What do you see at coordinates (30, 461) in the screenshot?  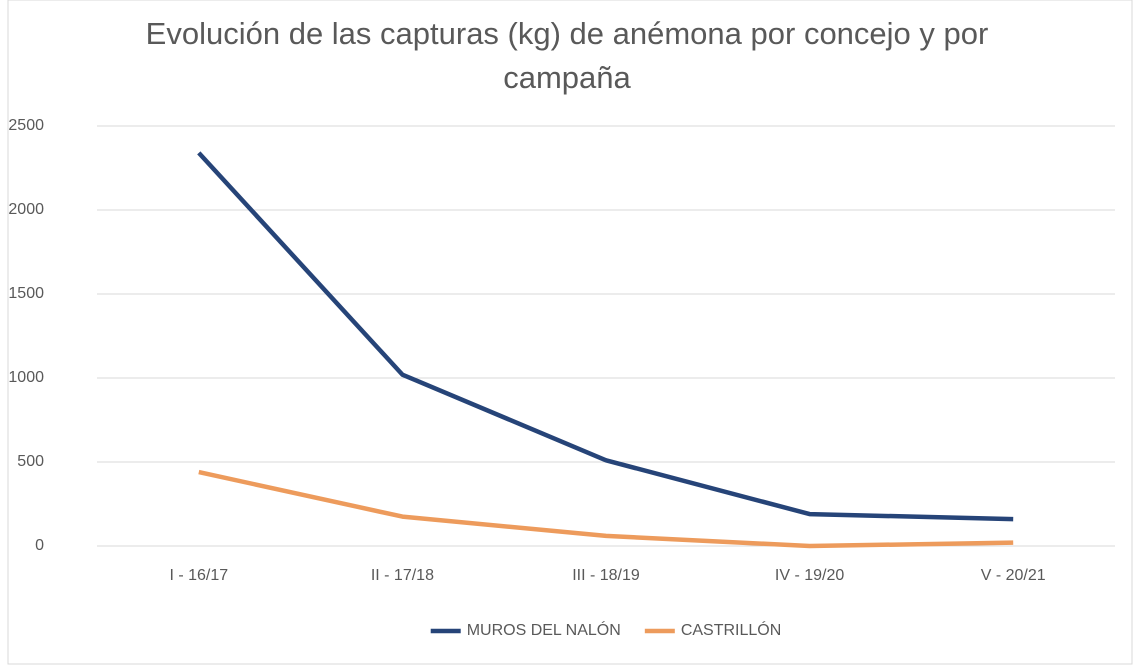 I see `y-tick-label: 500` at bounding box center [30, 461].